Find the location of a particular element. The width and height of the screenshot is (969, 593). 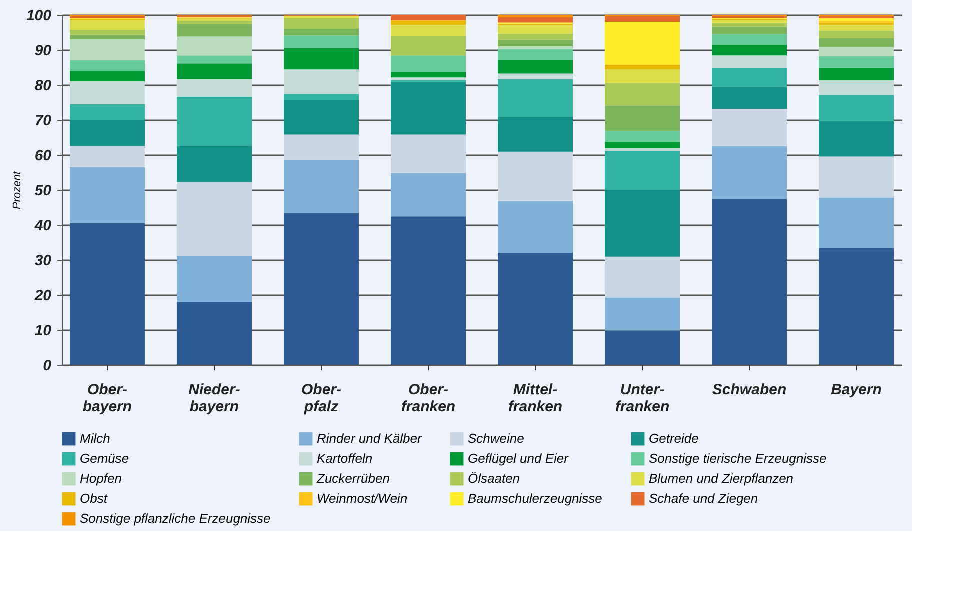

y-tick-label: 30 is located at coordinates (43, 261).